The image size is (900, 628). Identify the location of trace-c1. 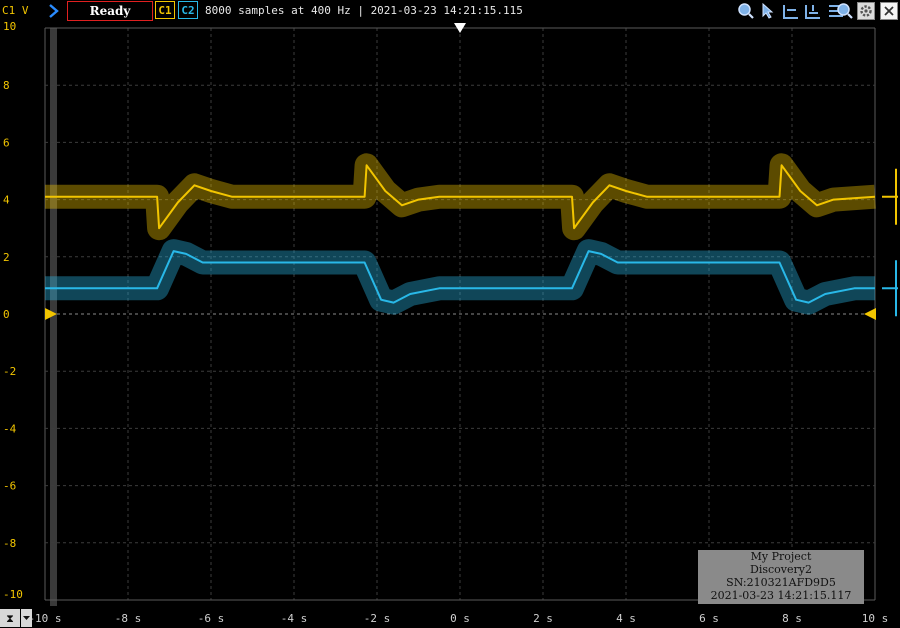
(460, 197).